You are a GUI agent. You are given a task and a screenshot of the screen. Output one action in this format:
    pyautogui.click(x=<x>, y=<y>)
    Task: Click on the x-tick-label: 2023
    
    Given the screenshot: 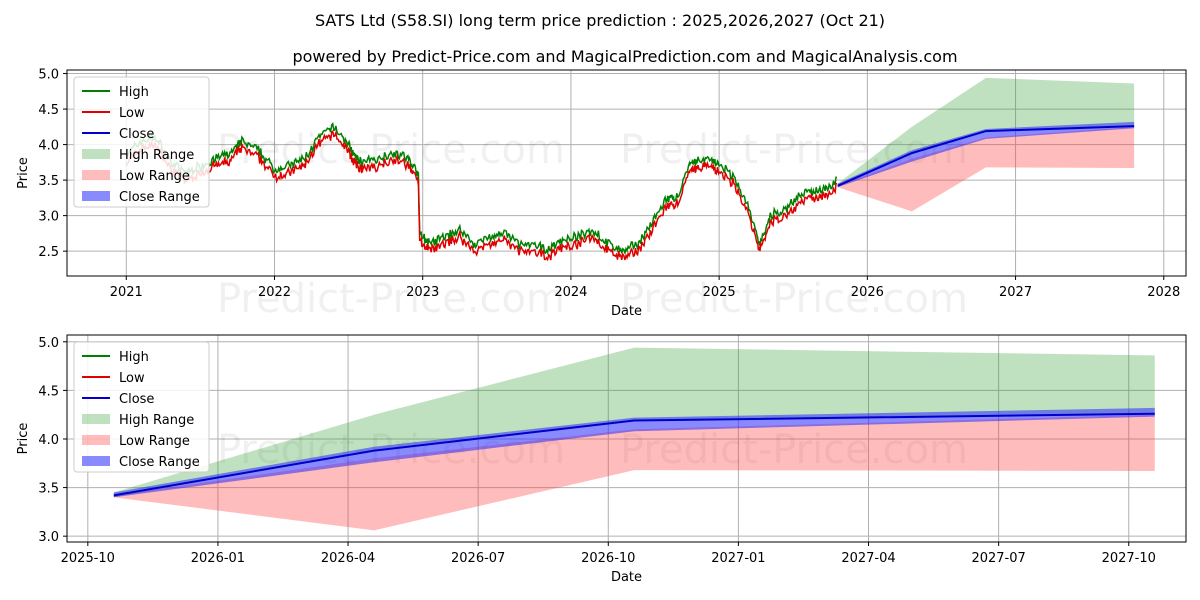 What is the action you would take?
    pyautogui.click(x=422, y=292)
    